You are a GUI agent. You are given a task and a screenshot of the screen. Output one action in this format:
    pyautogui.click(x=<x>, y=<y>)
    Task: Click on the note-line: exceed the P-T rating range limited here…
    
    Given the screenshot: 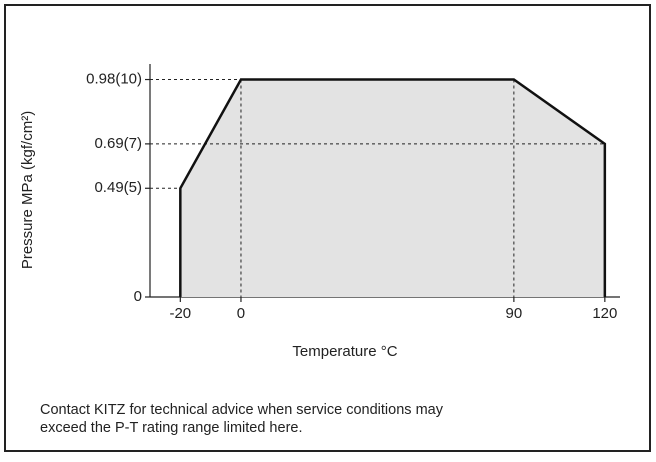 What is the action you would take?
    pyautogui.click(x=171, y=428)
    